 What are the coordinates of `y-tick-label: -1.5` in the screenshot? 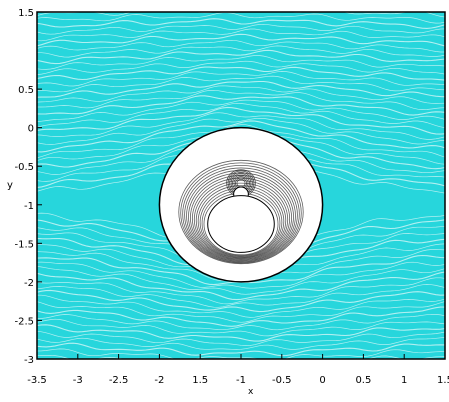 It's located at (24, 244).